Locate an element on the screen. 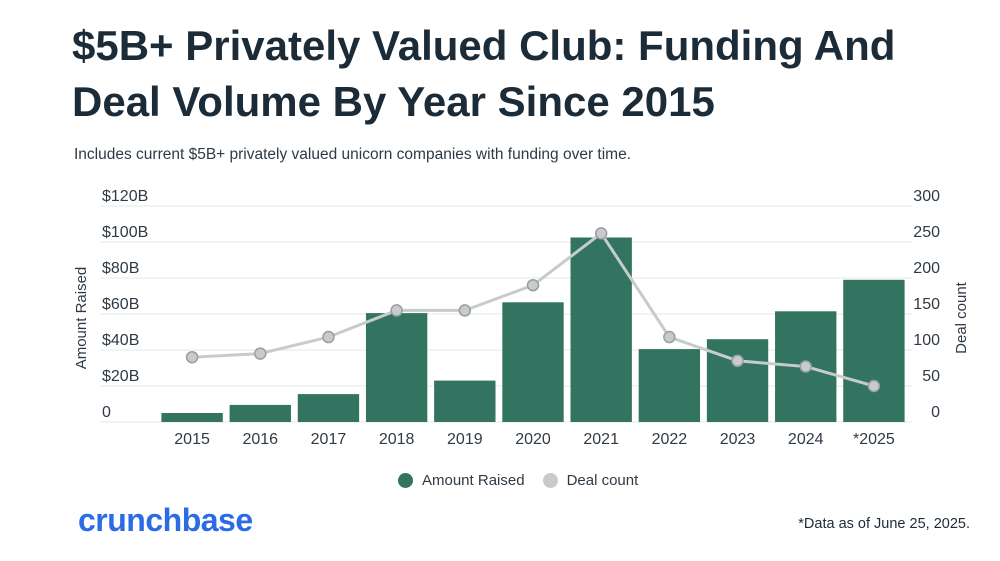 Image resolution: width=1000 pixels, height=561 pixels. x-tick-label: 2024 is located at coordinates (806, 439).